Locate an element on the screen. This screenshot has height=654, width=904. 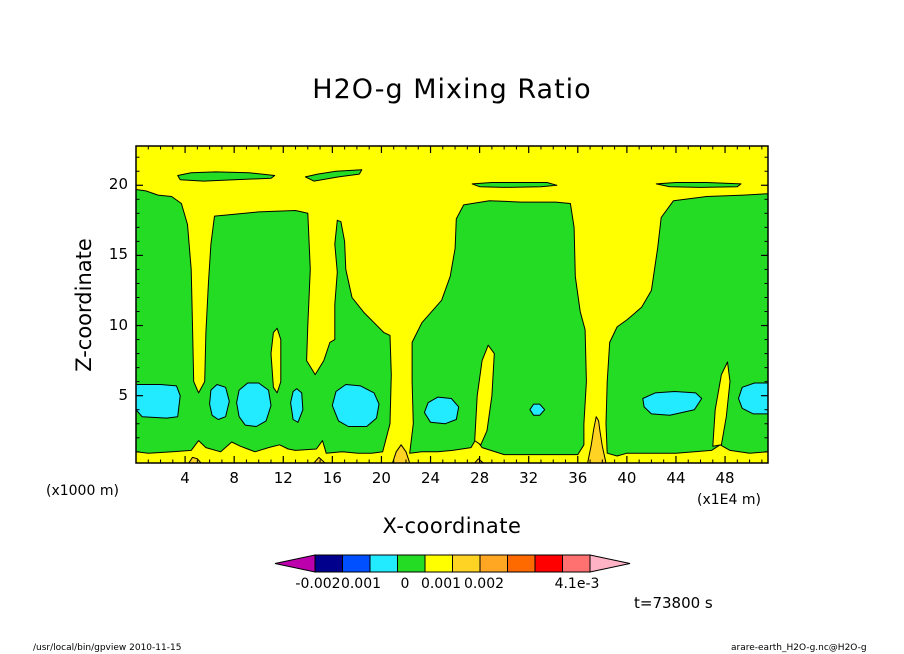
colorbar-upper-triangle is located at coordinates (610, 563).